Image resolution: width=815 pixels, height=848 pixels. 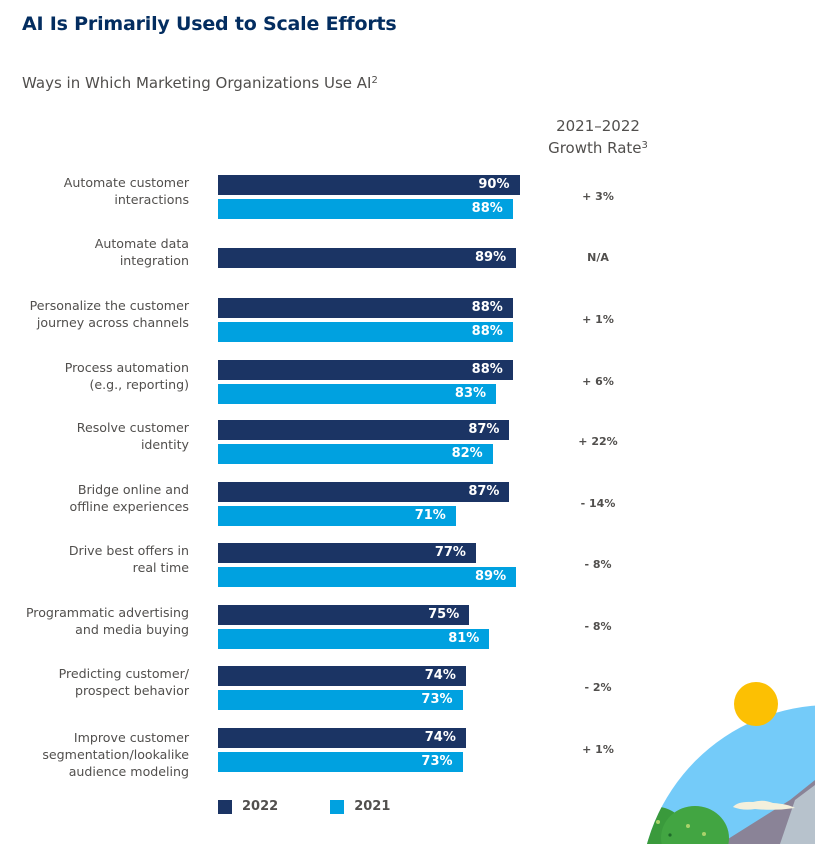 What do you see at coordinates (595, 148) in the screenshot?
I see `growth-header-text: Growth Rate` at bounding box center [595, 148].